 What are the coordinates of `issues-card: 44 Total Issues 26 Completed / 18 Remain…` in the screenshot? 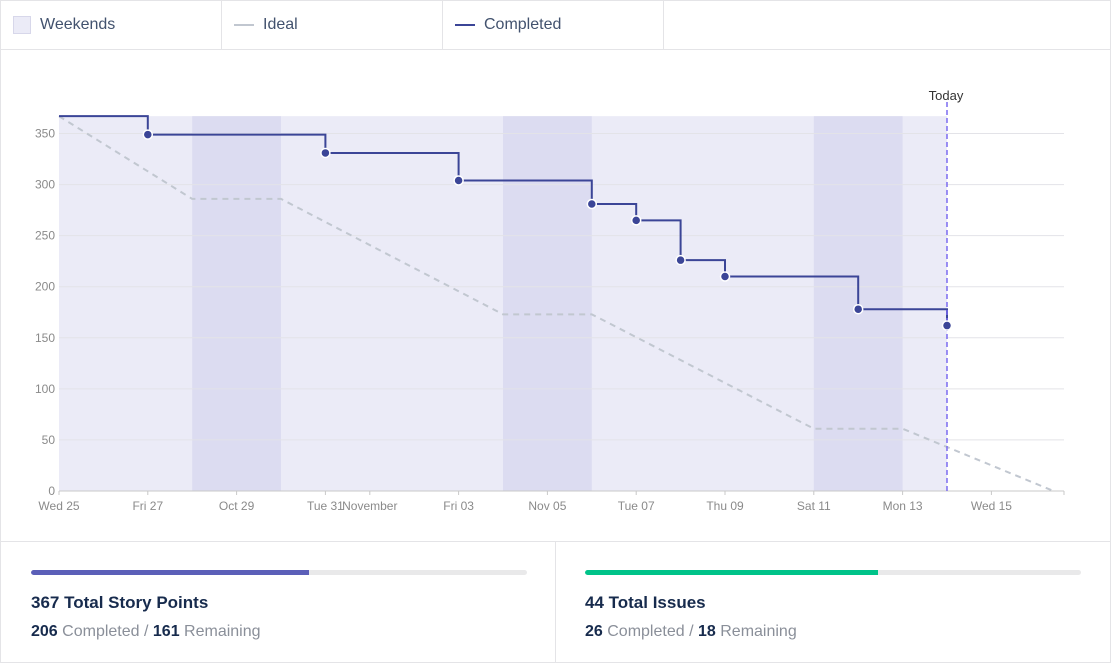 It's located at (832, 602).